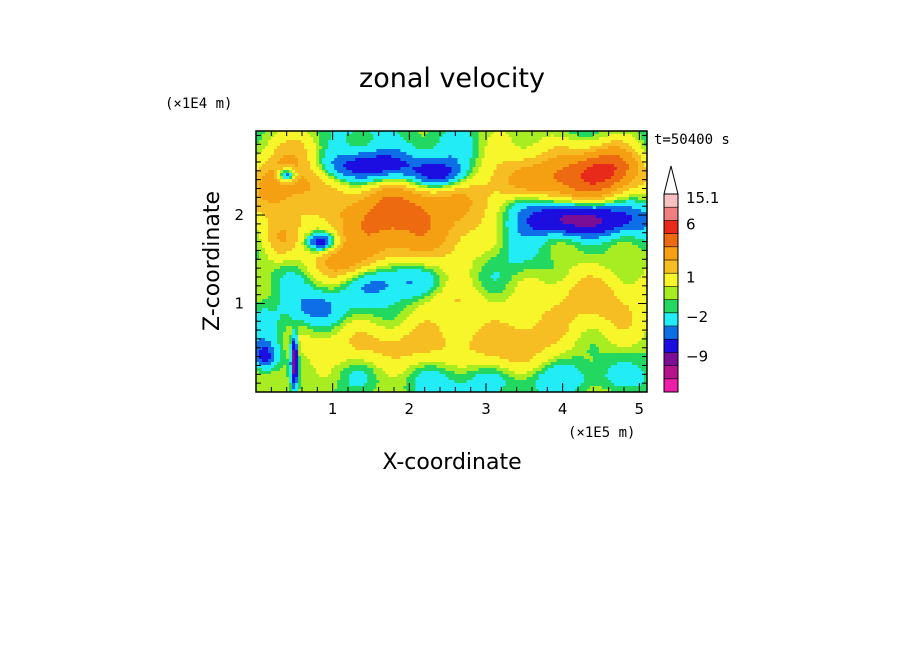  I want to click on colorbar: 15.1 6 1 −2 −9, so click(691, 279).